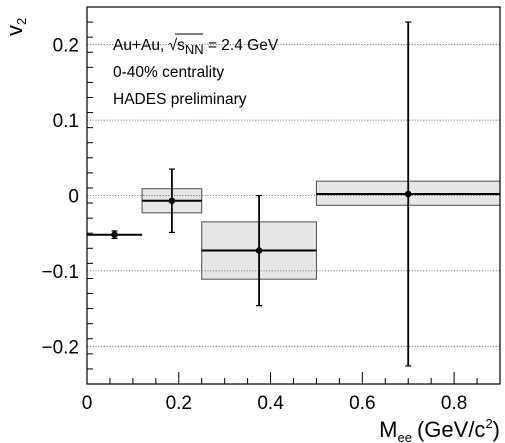  What do you see at coordinates (60, 347) in the screenshot?
I see `y-tick-label: −0.2` at bounding box center [60, 347].